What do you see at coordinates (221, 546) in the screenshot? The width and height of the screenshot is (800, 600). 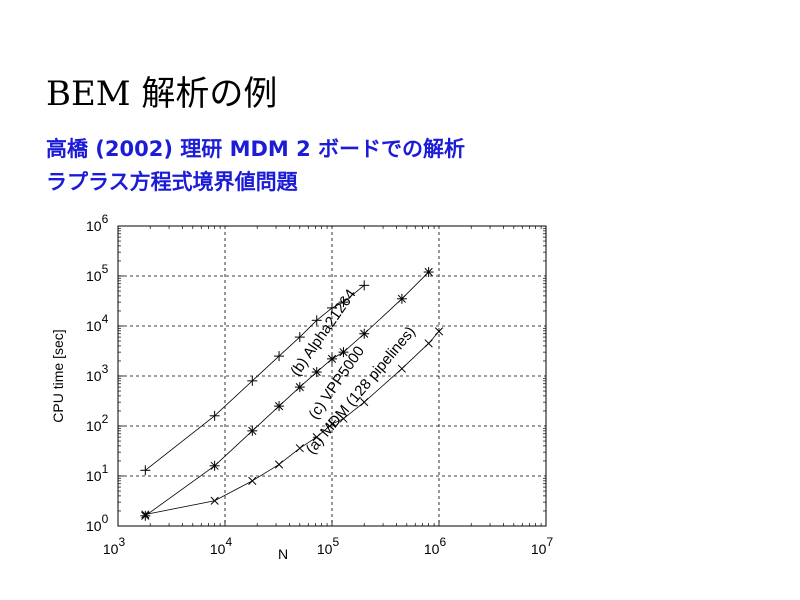 I see `x-tick-label: 10⁴` at bounding box center [221, 546].